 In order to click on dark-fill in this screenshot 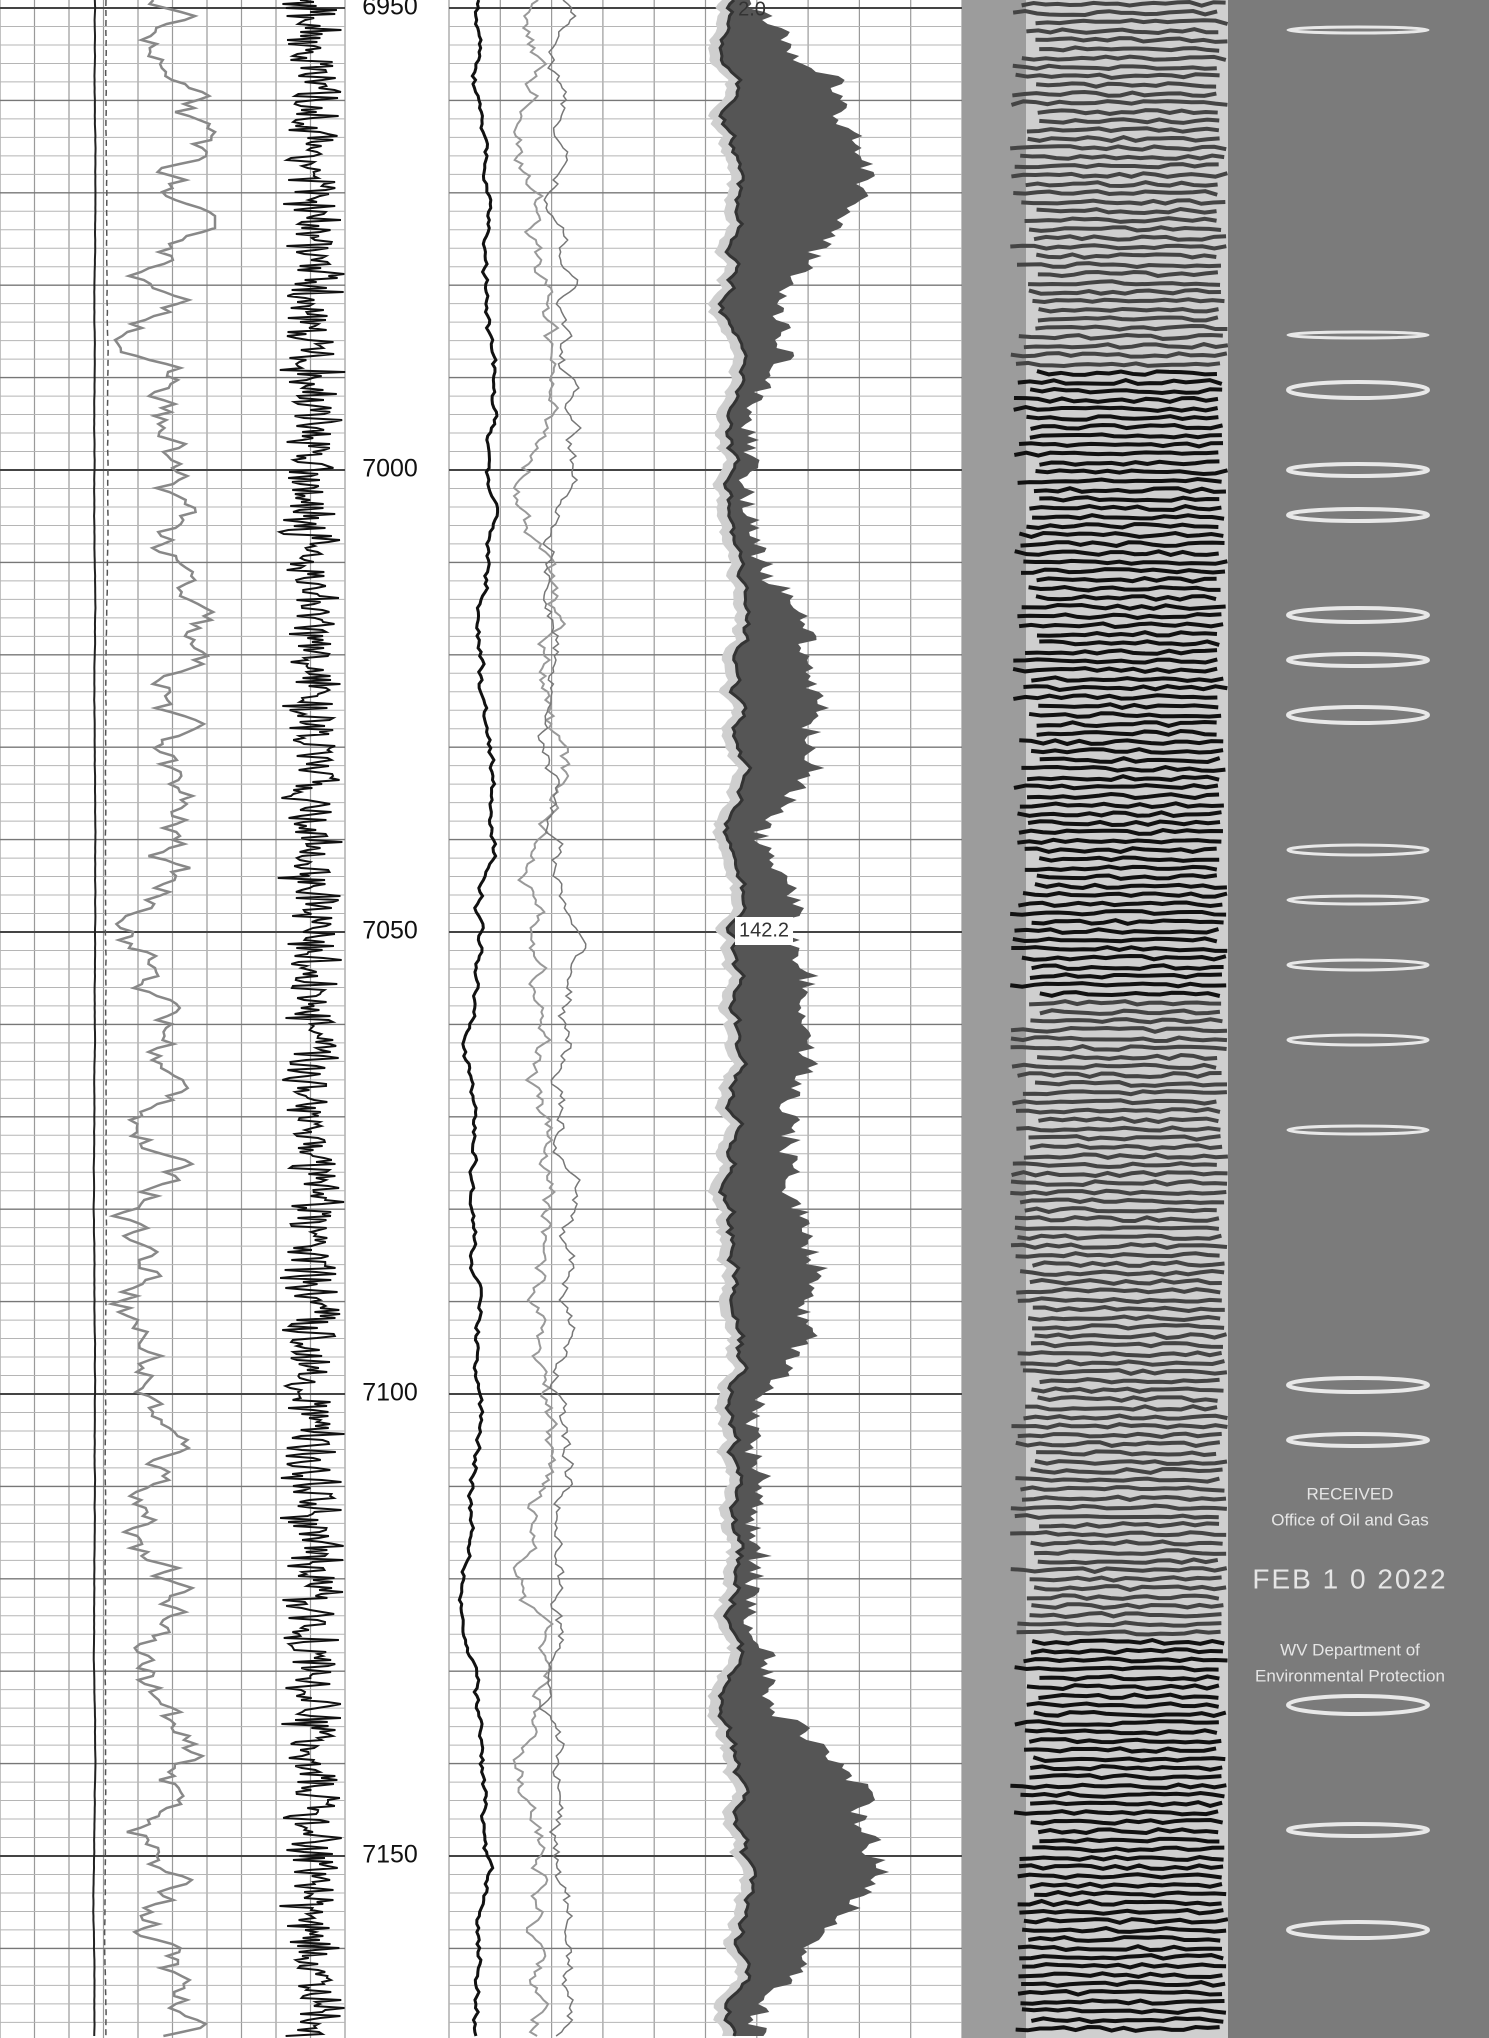, I will do `click(804, 1018)`.